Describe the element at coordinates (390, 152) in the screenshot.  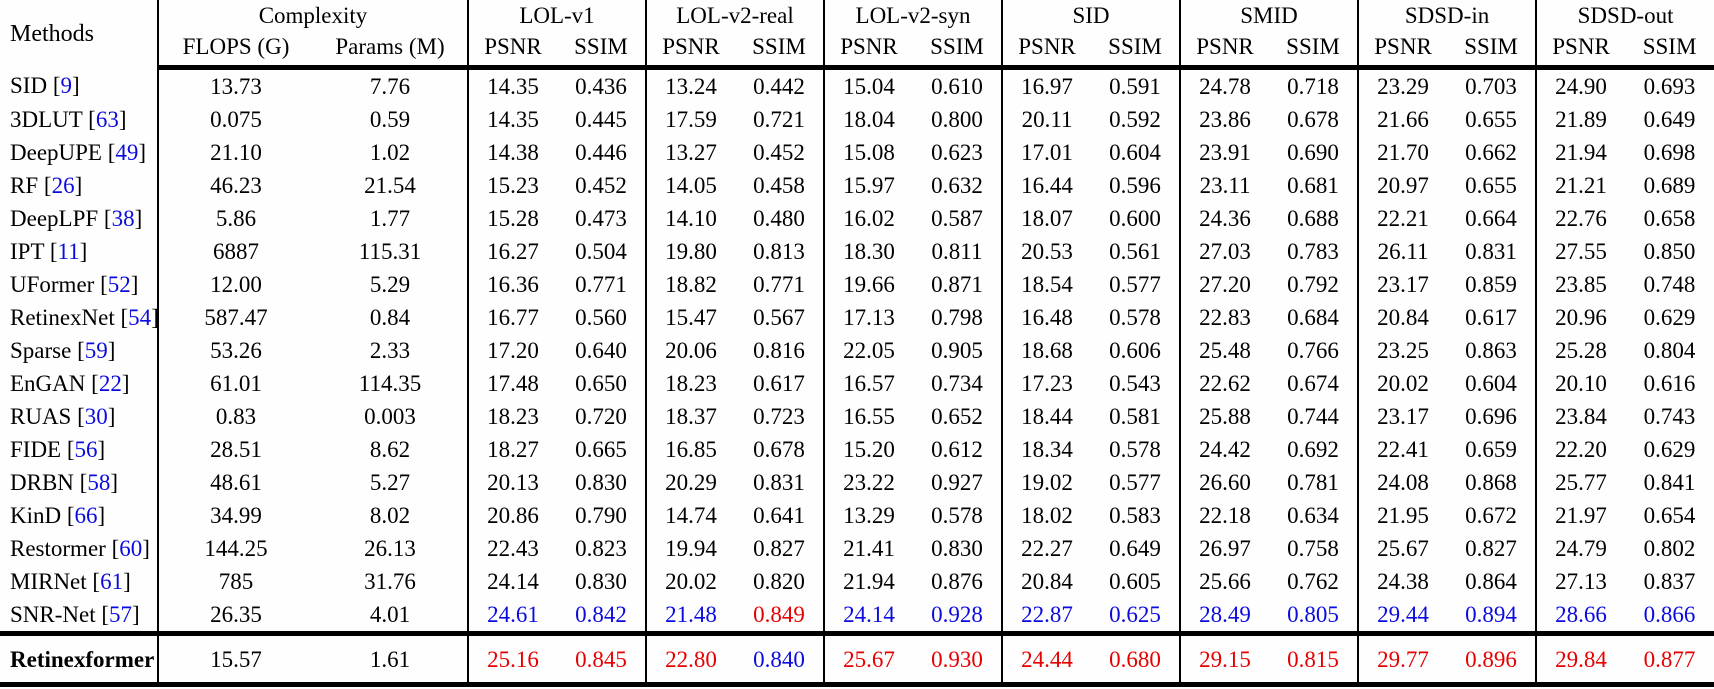
I see `params-cell: 1.02` at that location.